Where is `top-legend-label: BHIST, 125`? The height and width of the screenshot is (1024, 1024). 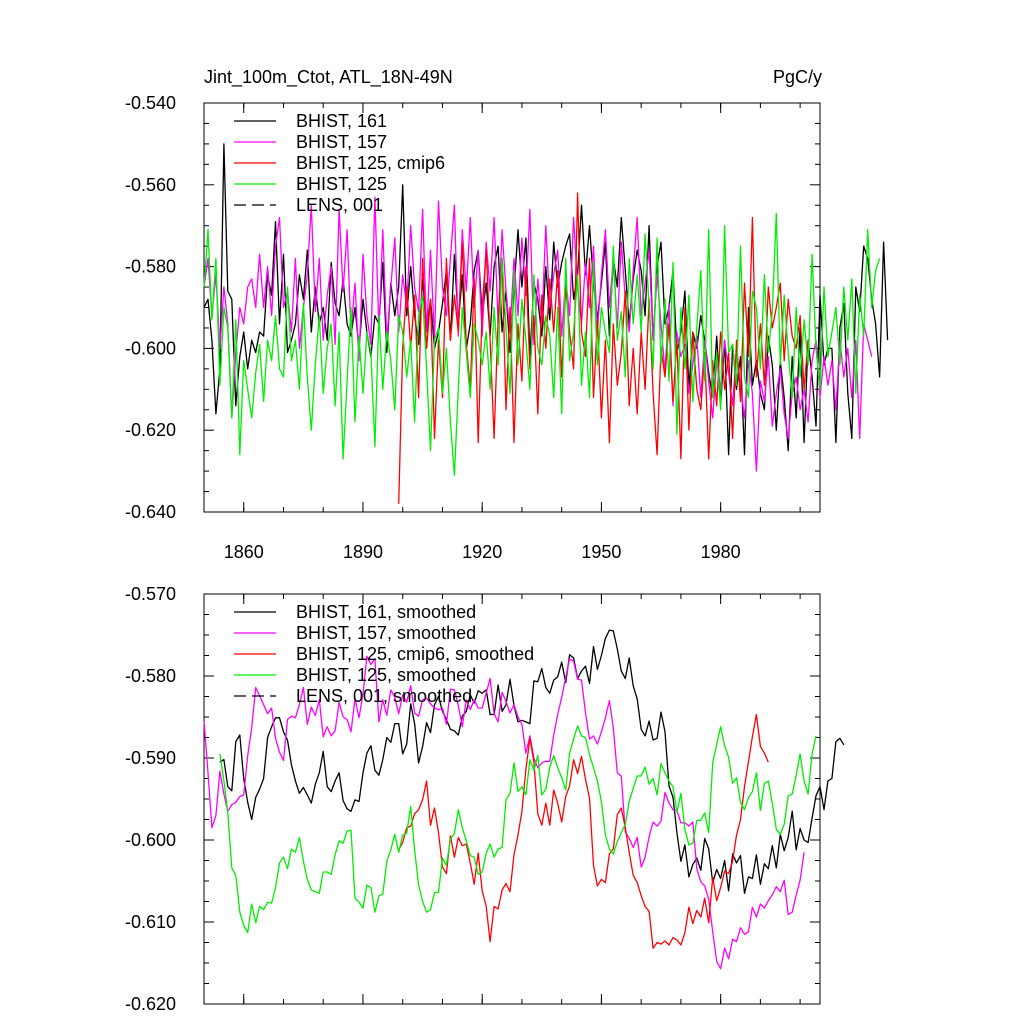 top-legend-label: BHIST, 125 is located at coordinates (341, 184).